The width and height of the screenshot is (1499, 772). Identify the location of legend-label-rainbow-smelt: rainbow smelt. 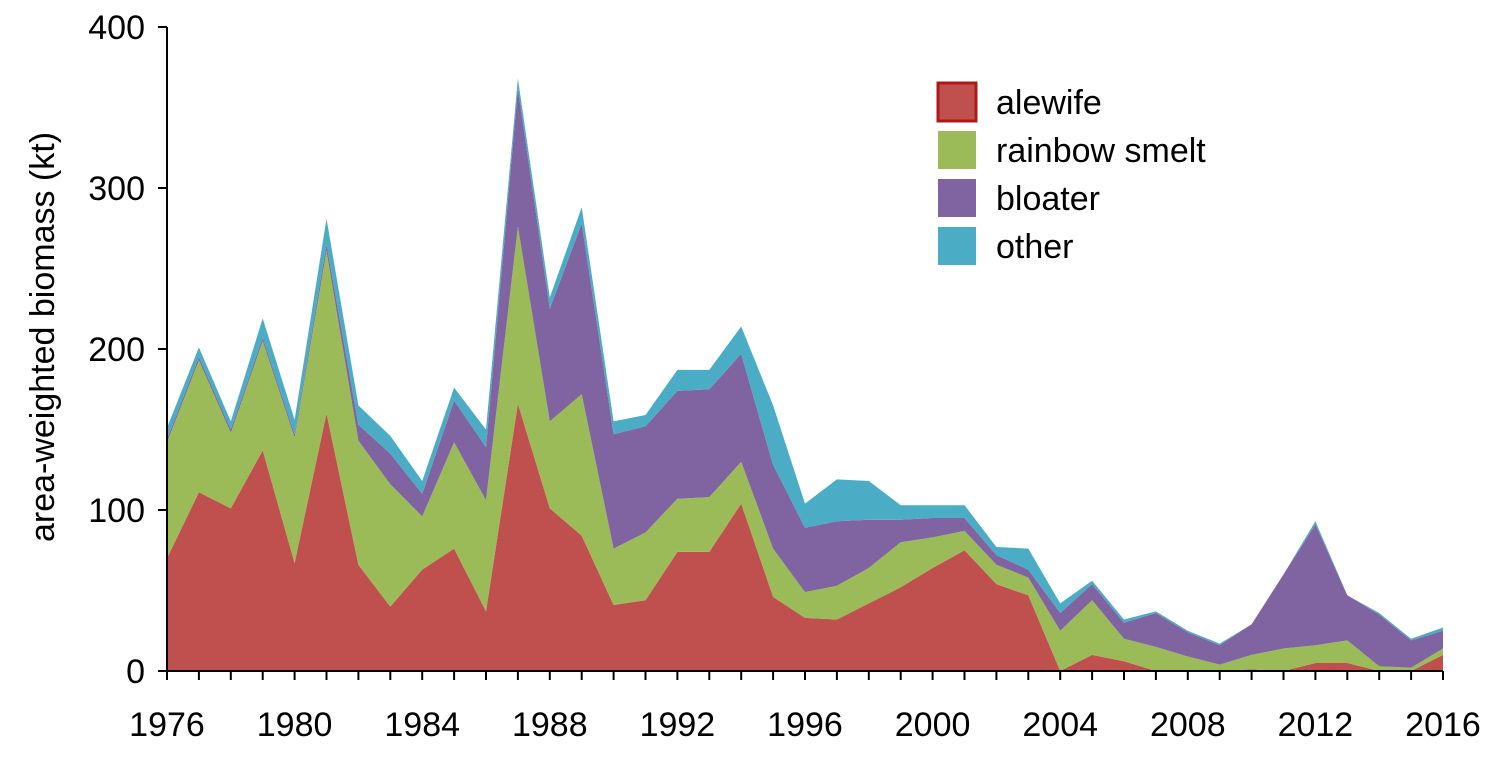
(1101, 151).